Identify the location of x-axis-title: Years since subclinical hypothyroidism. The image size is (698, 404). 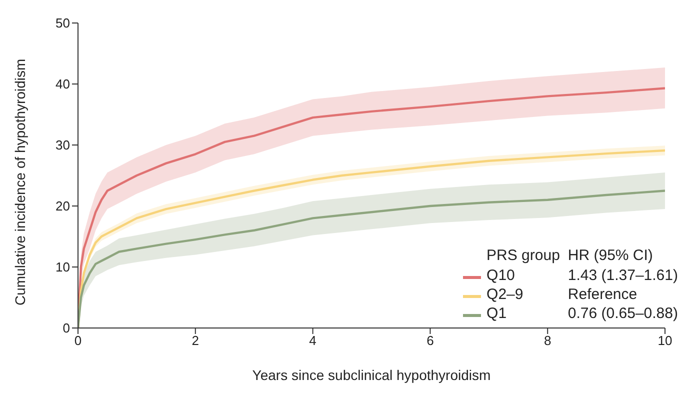
(371, 375).